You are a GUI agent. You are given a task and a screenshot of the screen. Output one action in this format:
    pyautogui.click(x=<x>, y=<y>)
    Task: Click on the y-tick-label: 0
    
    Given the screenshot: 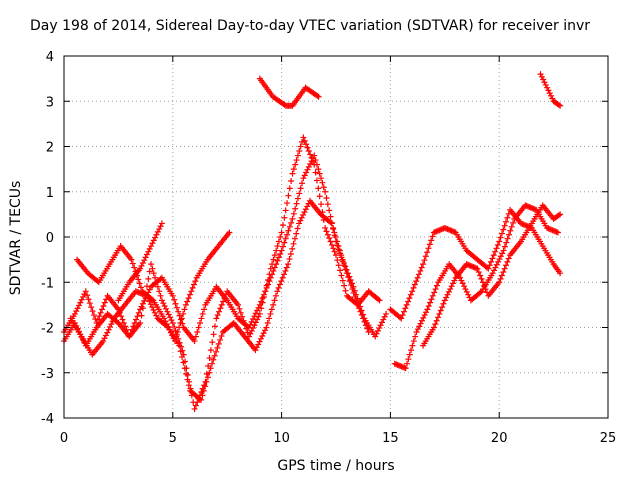 What is the action you would take?
    pyautogui.click(x=50, y=238)
    